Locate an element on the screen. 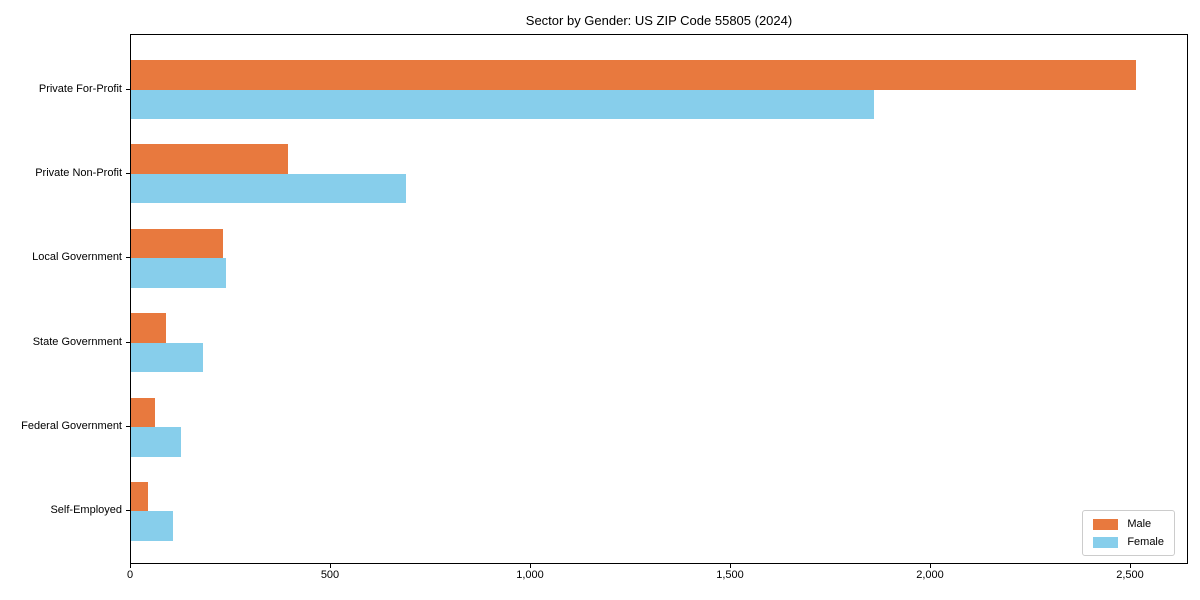  x-tick-label: 2,500 is located at coordinates (1130, 575).